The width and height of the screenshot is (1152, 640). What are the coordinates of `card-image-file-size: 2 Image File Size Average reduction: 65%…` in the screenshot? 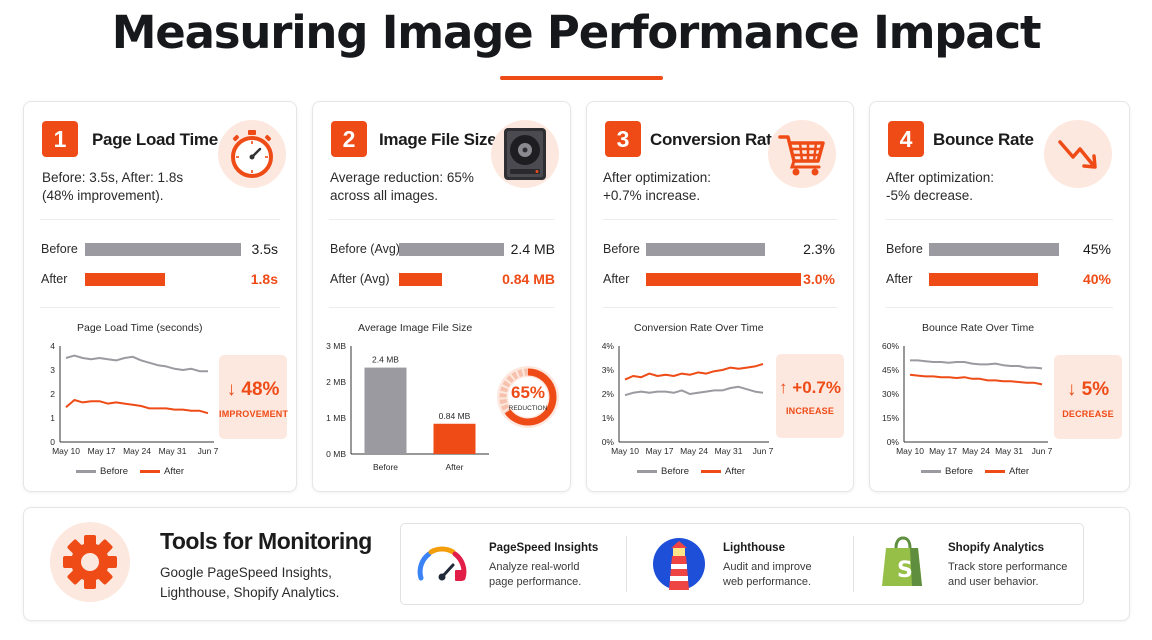 It's located at (441, 296).